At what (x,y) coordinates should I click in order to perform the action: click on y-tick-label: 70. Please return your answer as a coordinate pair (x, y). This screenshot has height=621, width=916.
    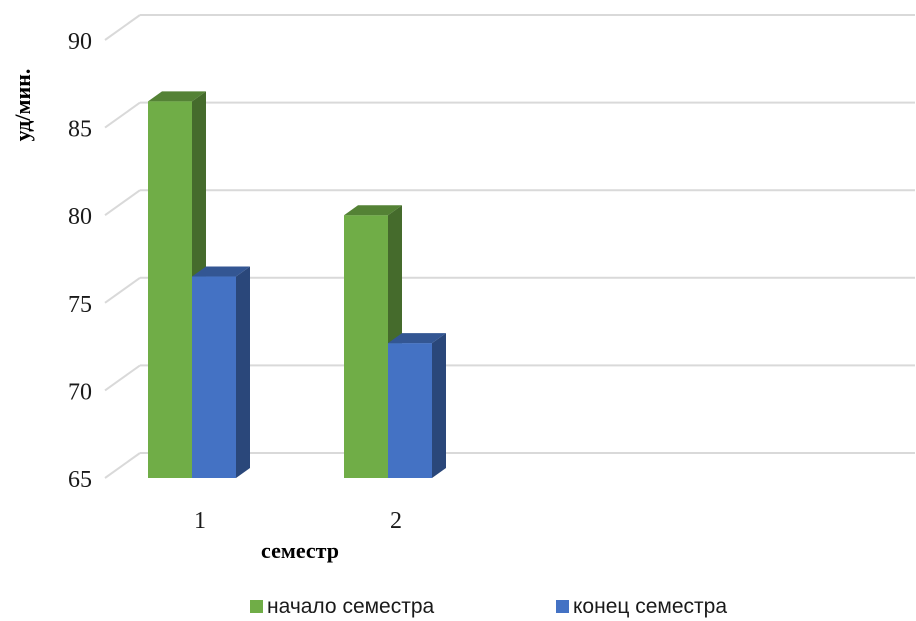
    Looking at the image, I should click on (80, 392).